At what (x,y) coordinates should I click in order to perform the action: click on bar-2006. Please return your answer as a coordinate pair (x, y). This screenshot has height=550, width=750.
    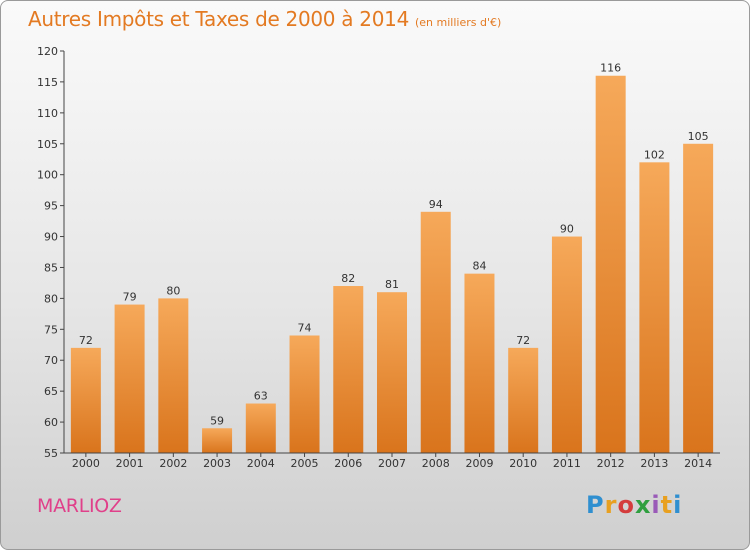
    Looking at the image, I should click on (348, 369).